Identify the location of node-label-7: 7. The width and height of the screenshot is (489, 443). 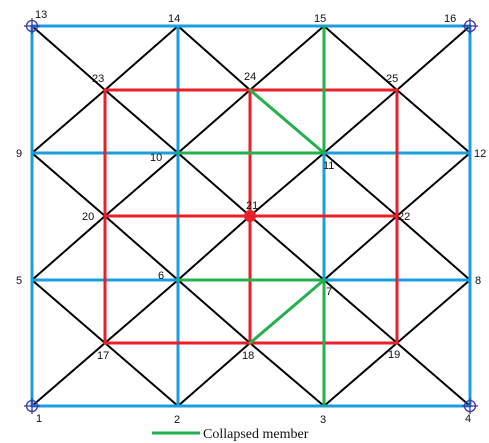
(329, 292).